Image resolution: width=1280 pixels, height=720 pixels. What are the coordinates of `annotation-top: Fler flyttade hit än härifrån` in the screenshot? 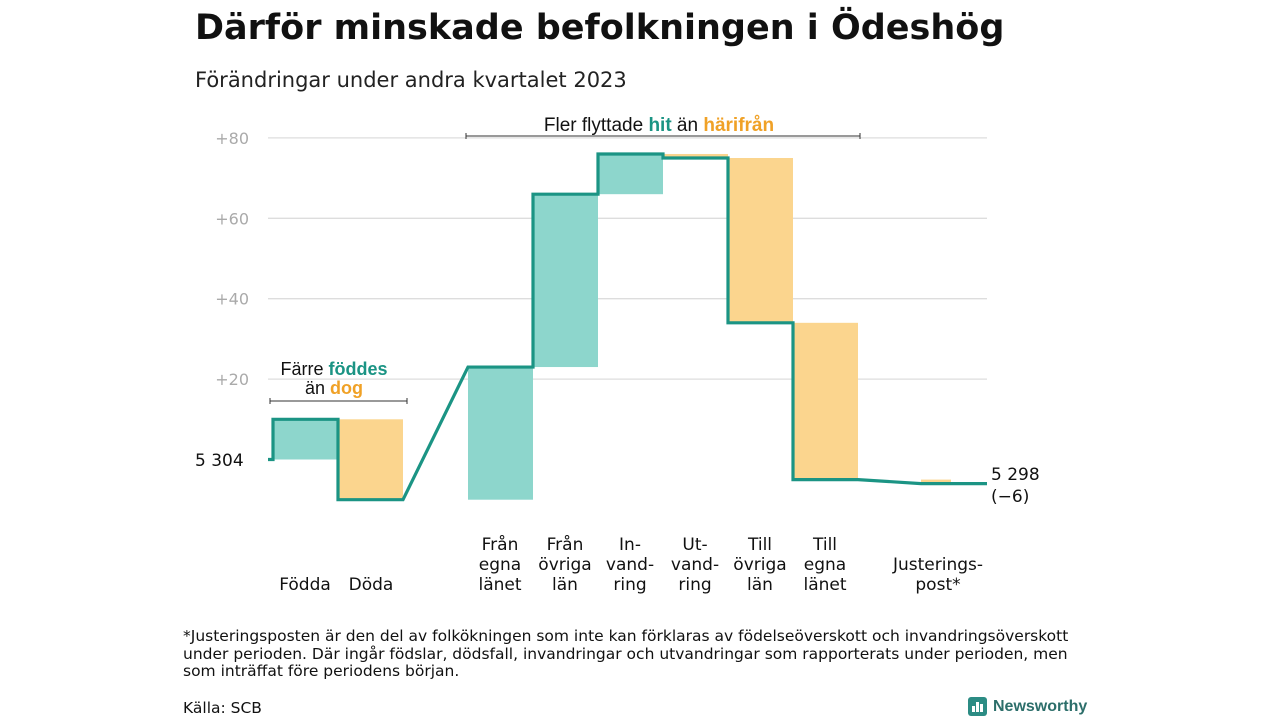 It's located at (659, 125).